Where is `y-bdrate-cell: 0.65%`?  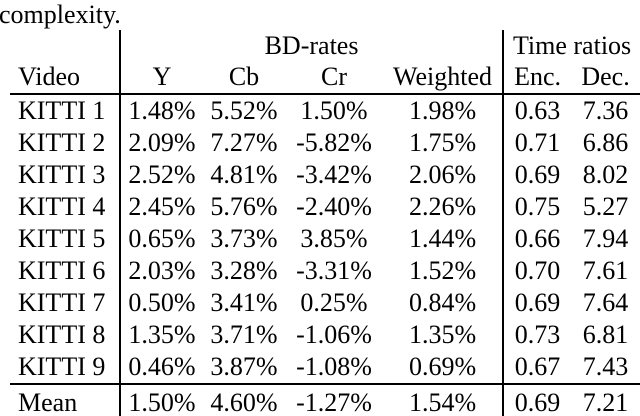
y-bdrate-cell: 0.65% is located at coordinates (162, 238).